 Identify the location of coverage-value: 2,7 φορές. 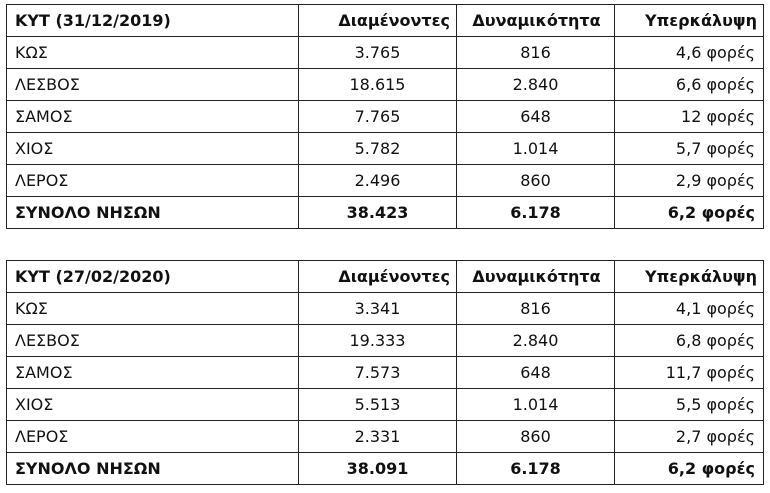
(689, 436).